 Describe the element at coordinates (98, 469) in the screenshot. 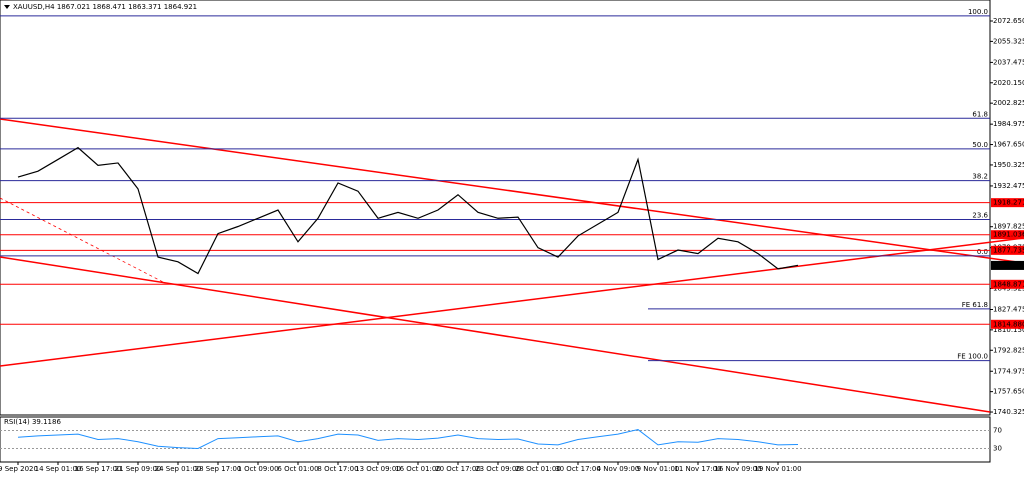

I see `x-tick-label: 16 Sep 17:00` at that location.